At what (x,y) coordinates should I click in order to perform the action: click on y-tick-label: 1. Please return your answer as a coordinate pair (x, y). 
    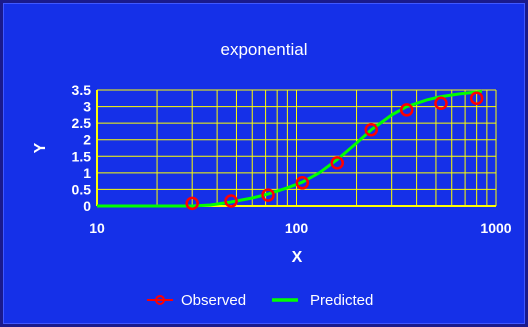
    Looking at the image, I should click on (87, 173).